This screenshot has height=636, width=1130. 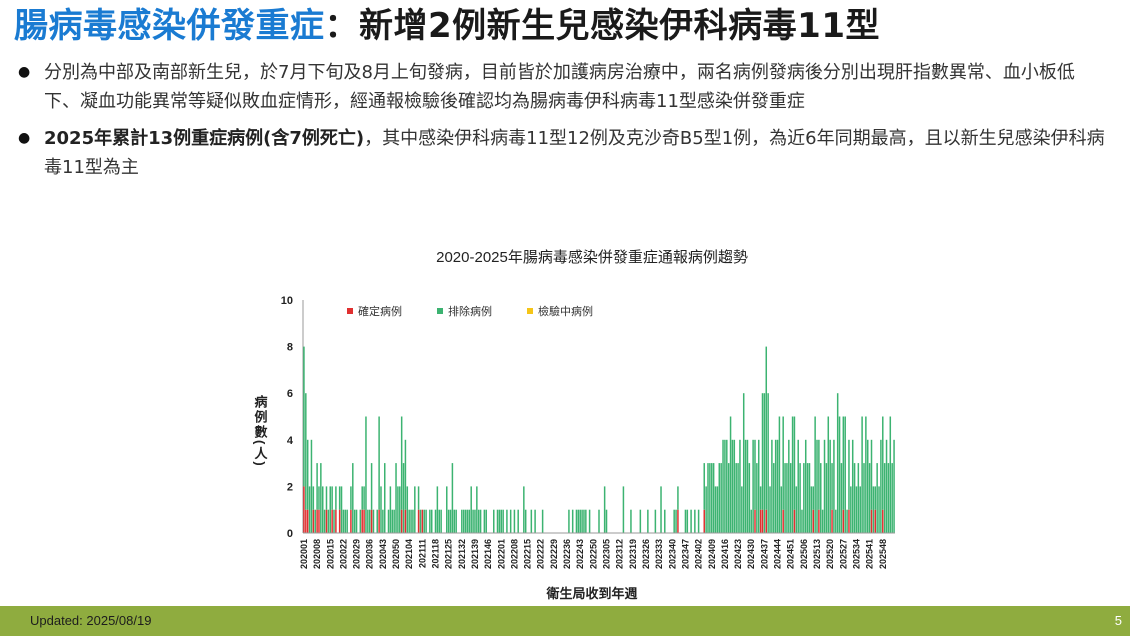 What do you see at coordinates (290, 441) in the screenshot?
I see `y-tick-label: 4` at bounding box center [290, 441].